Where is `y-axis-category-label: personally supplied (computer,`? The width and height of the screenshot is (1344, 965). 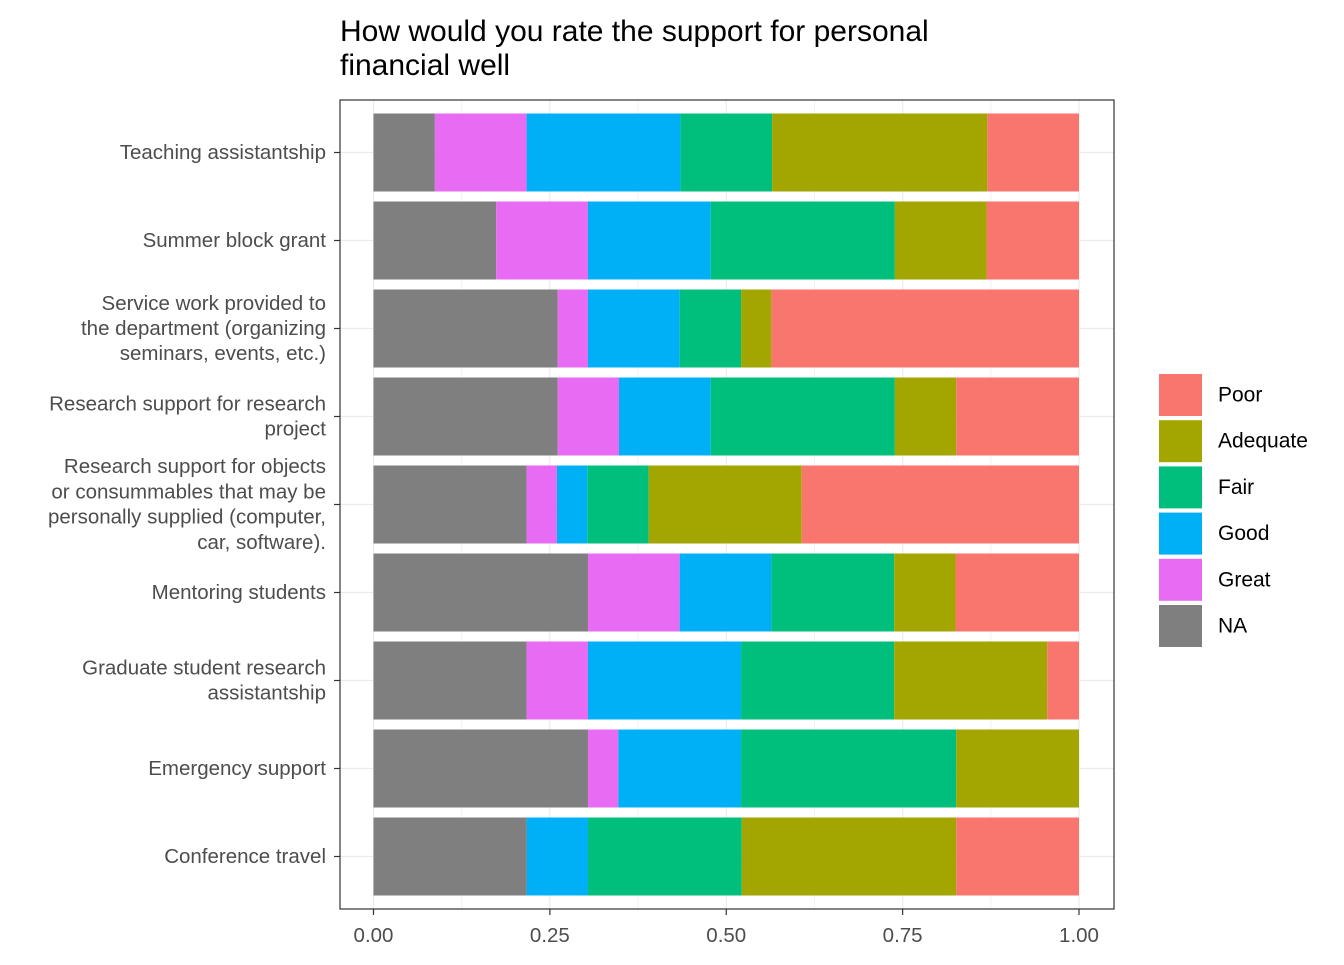
y-axis-category-label: personally supplied (computer, is located at coordinates (187, 517).